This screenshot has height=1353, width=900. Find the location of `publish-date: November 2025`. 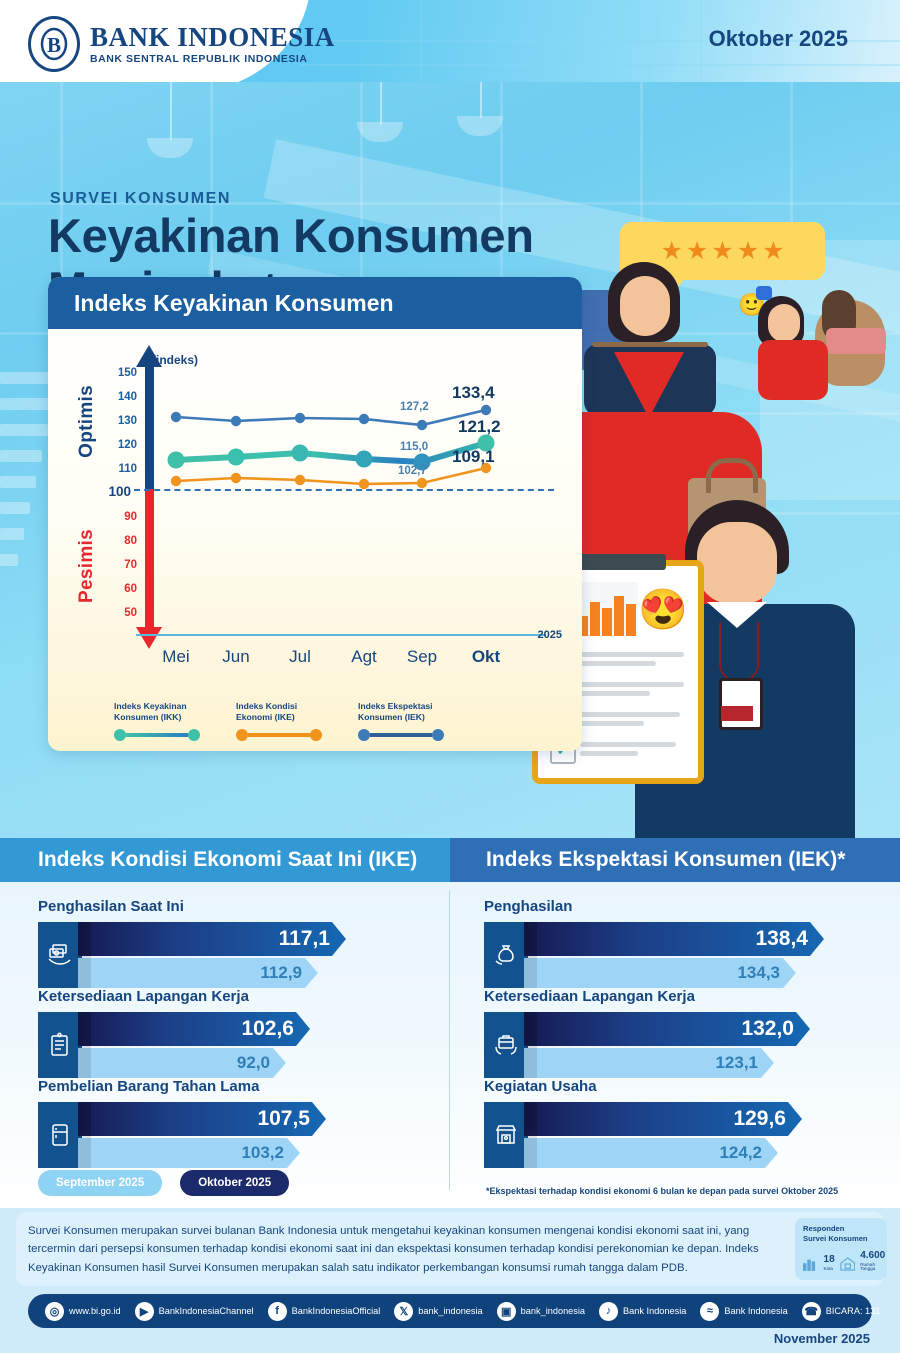

publish-date: November 2025 is located at coordinates (821, 1338).